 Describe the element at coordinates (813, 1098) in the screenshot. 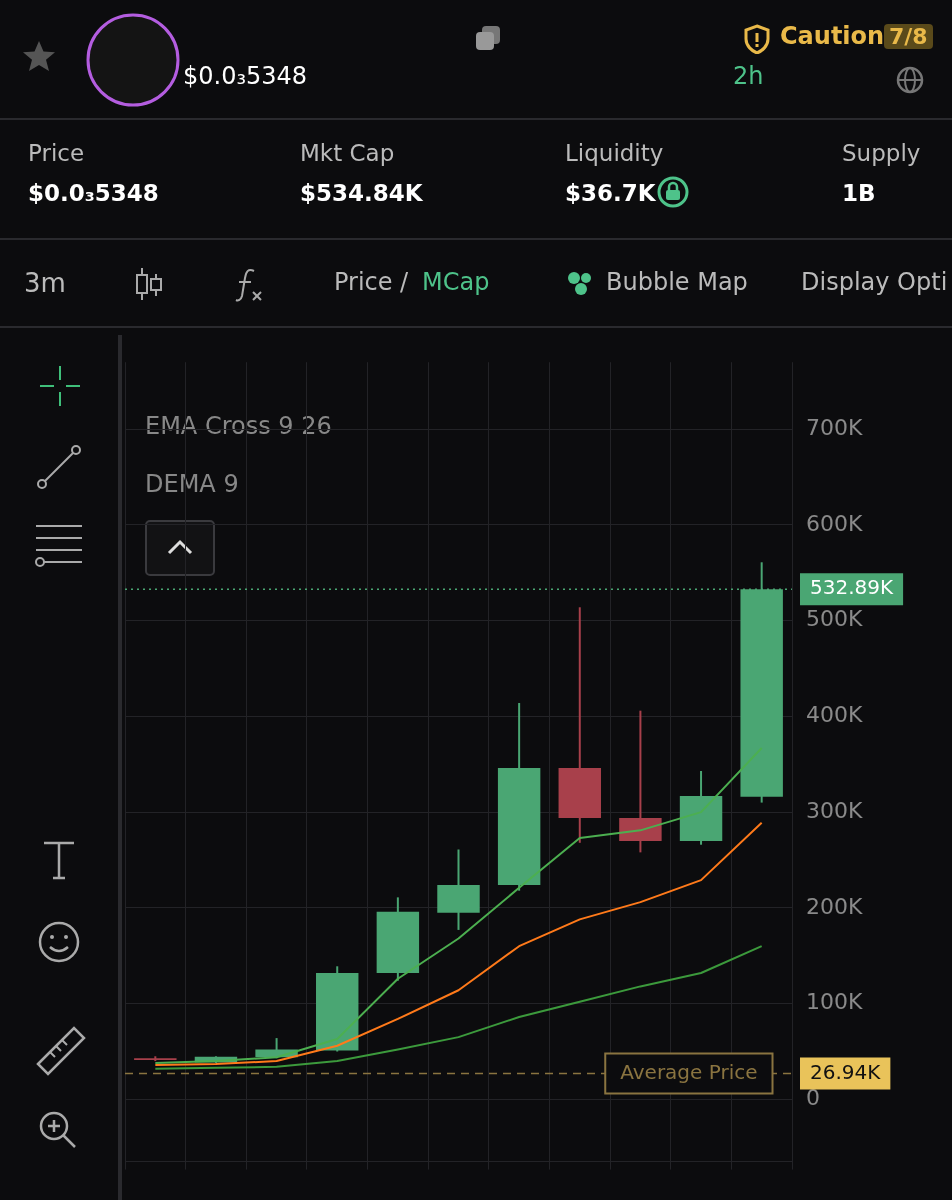

I see `y-tick-label: 0` at that location.